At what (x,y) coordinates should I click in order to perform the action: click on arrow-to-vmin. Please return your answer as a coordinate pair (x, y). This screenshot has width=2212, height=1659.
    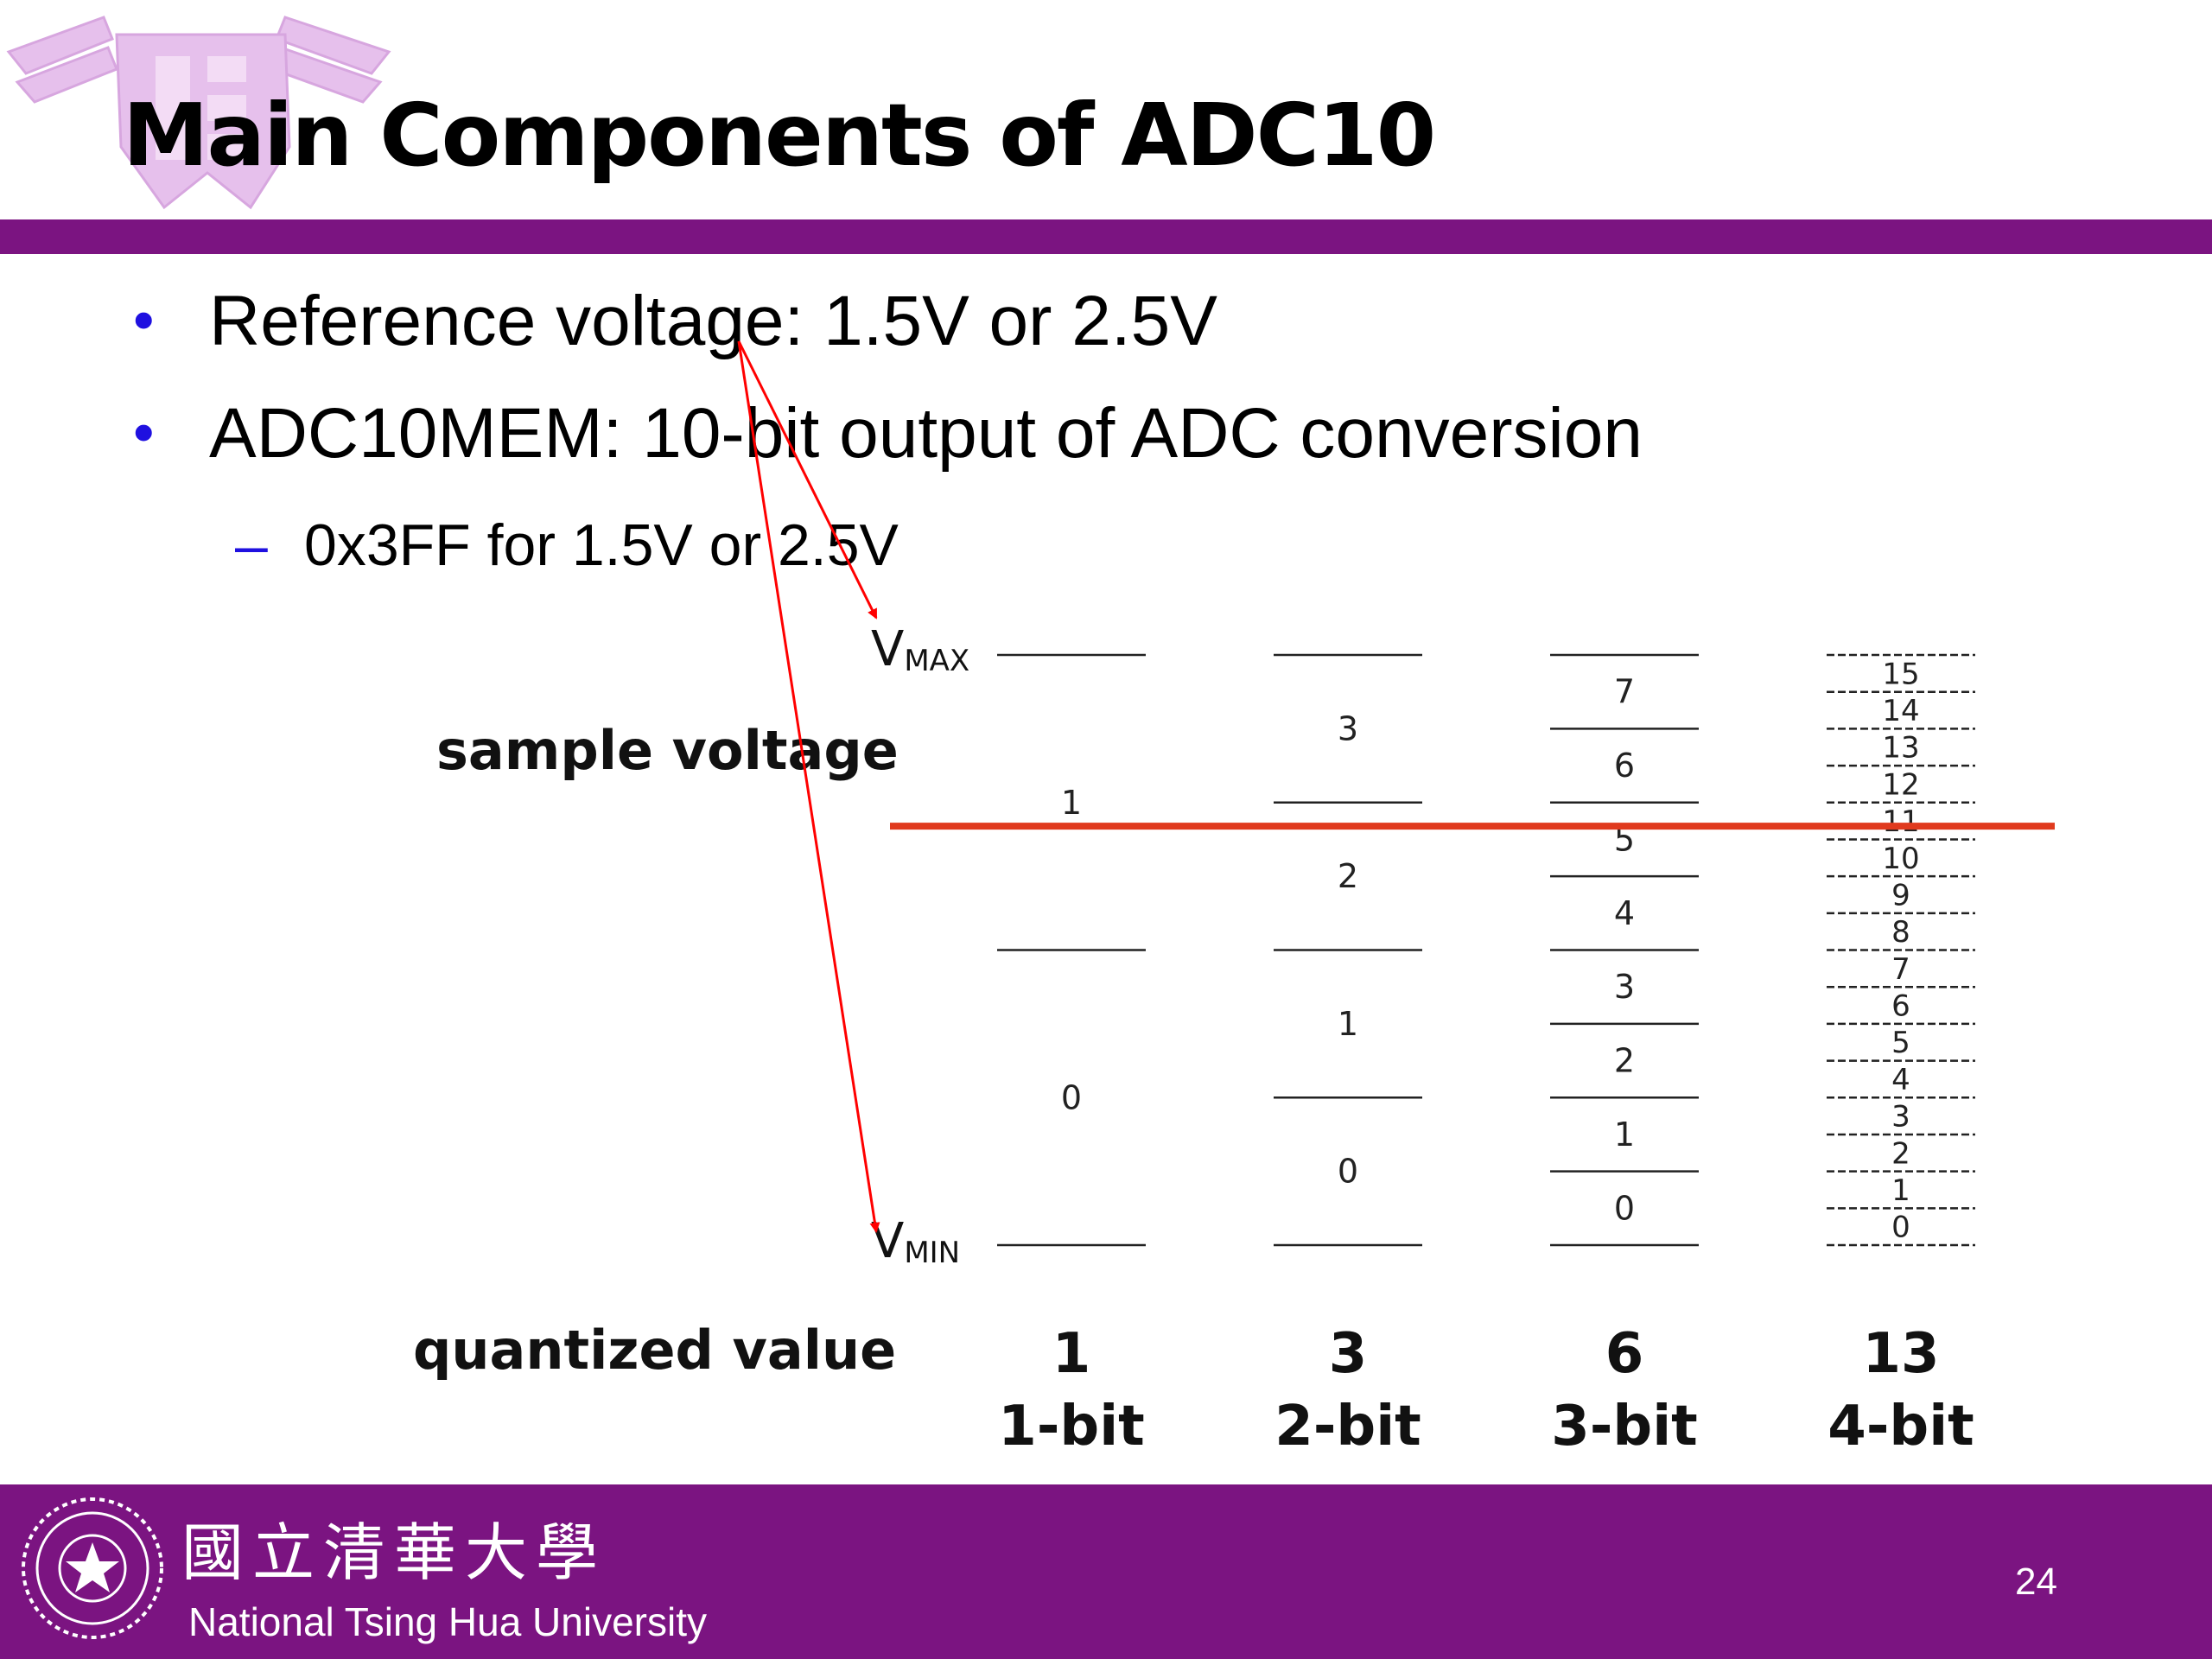
    Looking at the image, I should click on (808, 786).